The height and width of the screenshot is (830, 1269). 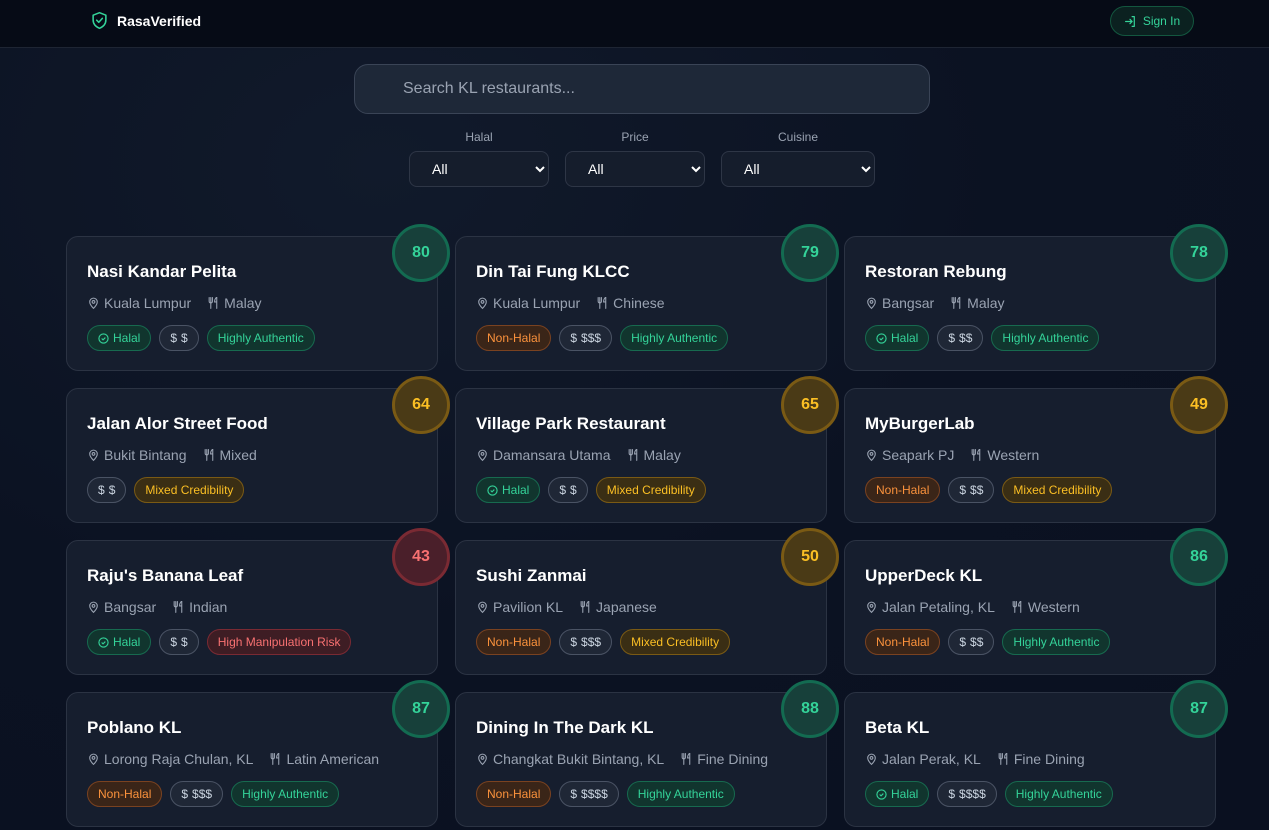 What do you see at coordinates (421, 557) in the screenshot?
I see `trust-score: 43` at bounding box center [421, 557].